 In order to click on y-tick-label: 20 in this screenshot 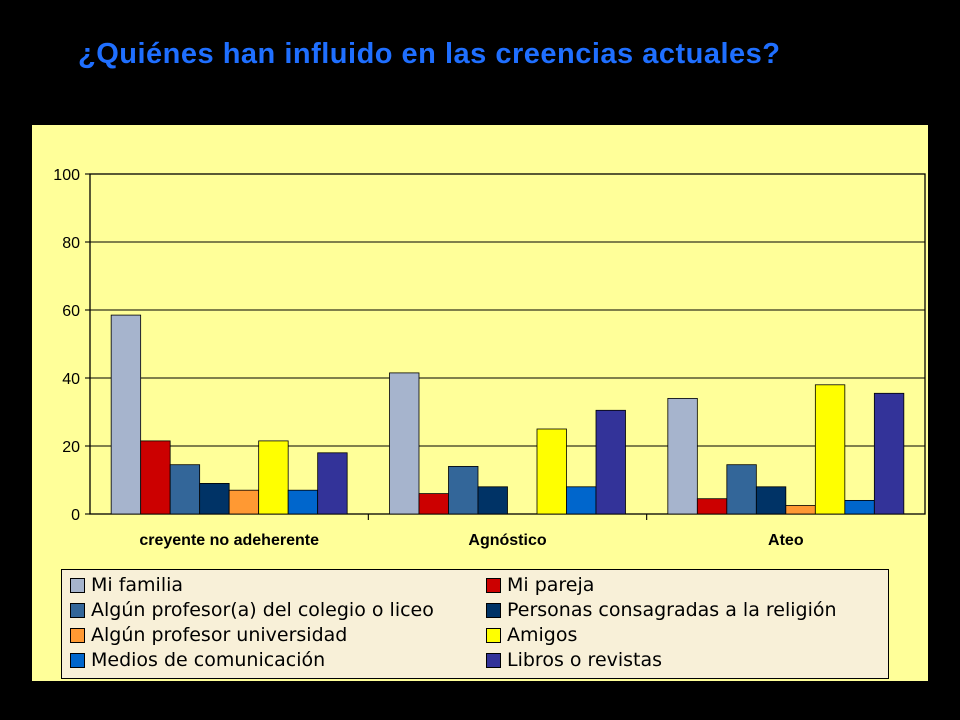, I will do `click(71, 447)`.